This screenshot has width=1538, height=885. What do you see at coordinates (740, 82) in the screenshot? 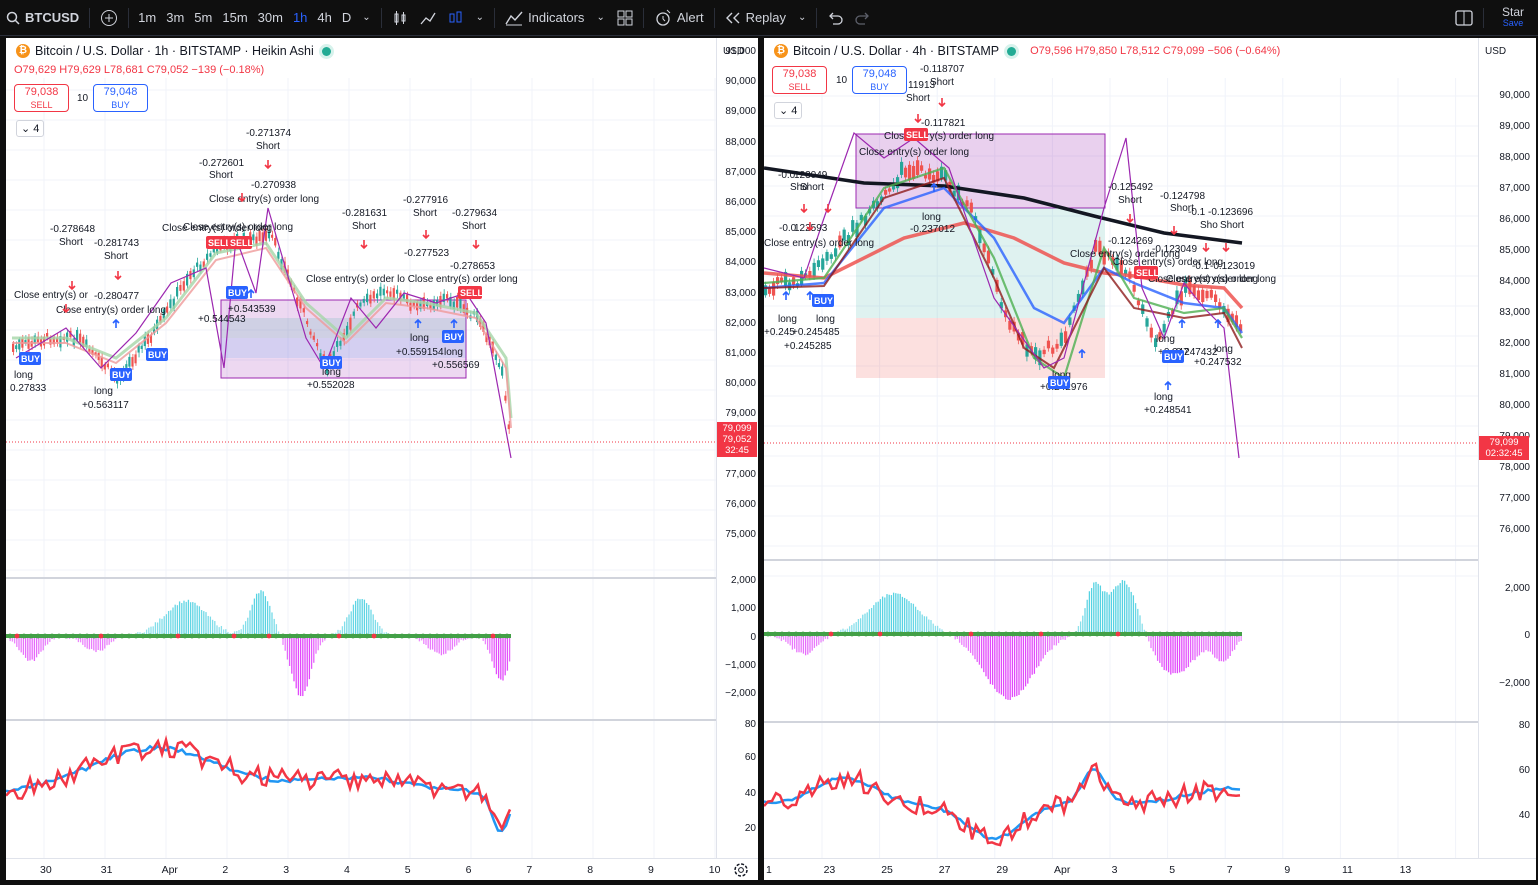
I see `left-price-tick: 90,000` at bounding box center [740, 82].